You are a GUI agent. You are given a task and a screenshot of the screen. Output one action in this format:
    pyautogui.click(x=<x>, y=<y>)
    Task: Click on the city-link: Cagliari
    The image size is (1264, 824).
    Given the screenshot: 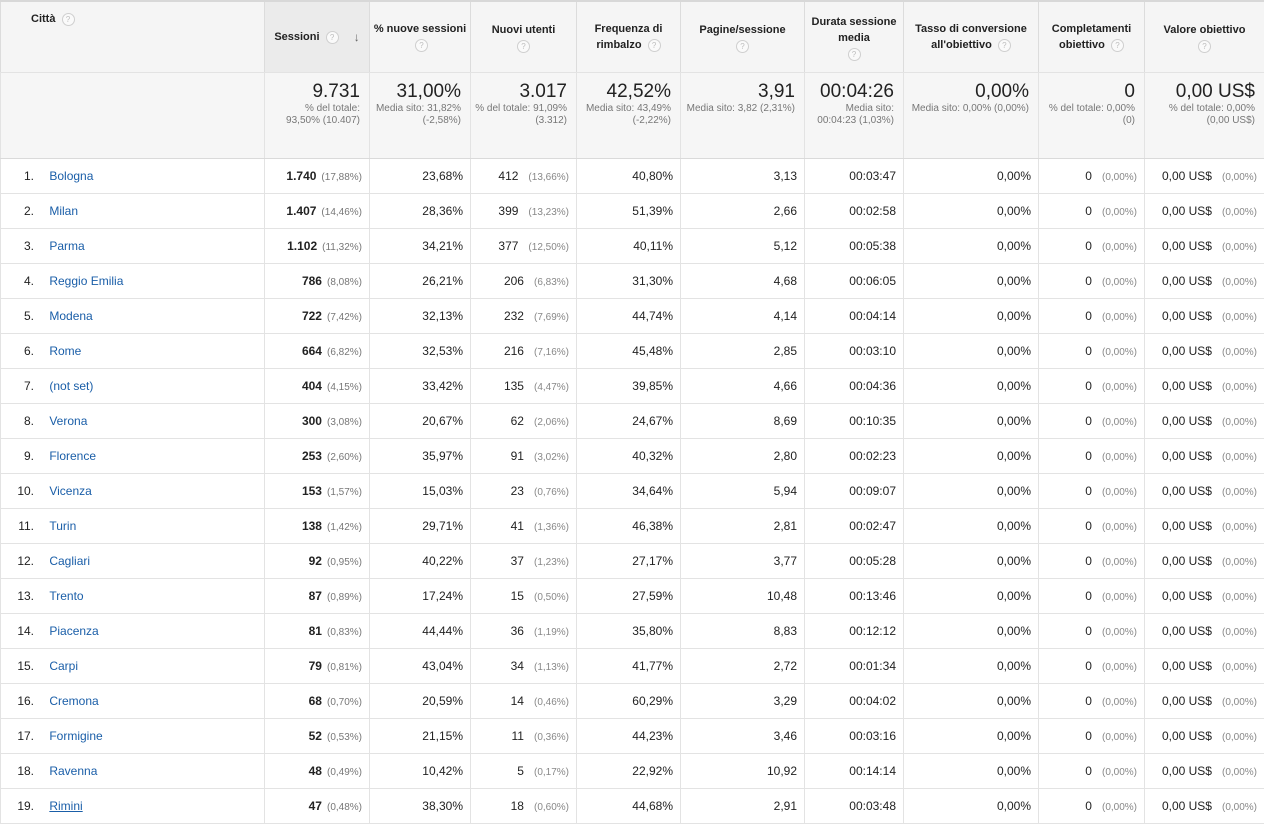 What is the action you would take?
    pyautogui.click(x=69, y=561)
    